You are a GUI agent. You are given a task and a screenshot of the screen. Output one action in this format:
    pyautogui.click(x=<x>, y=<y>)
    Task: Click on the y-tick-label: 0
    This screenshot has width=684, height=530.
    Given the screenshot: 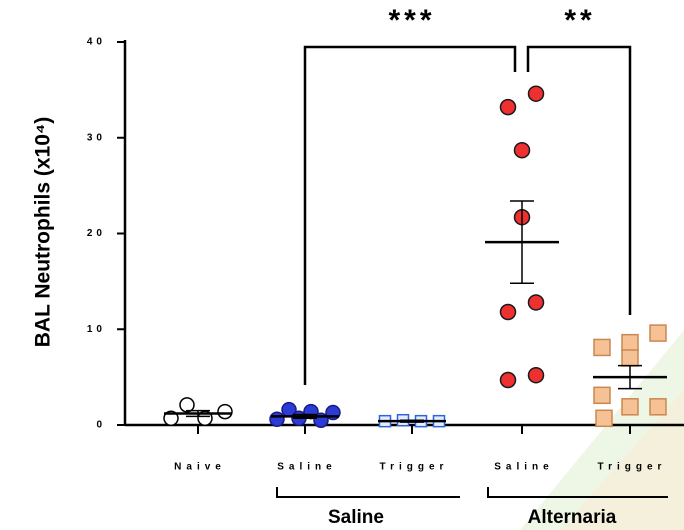 What is the action you would take?
    pyautogui.click(x=101, y=425)
    